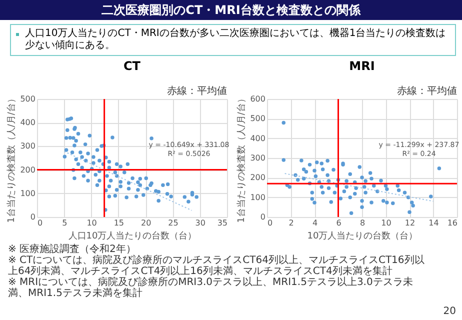  I want to click on x-tick-label: 20, so click(146, 223).